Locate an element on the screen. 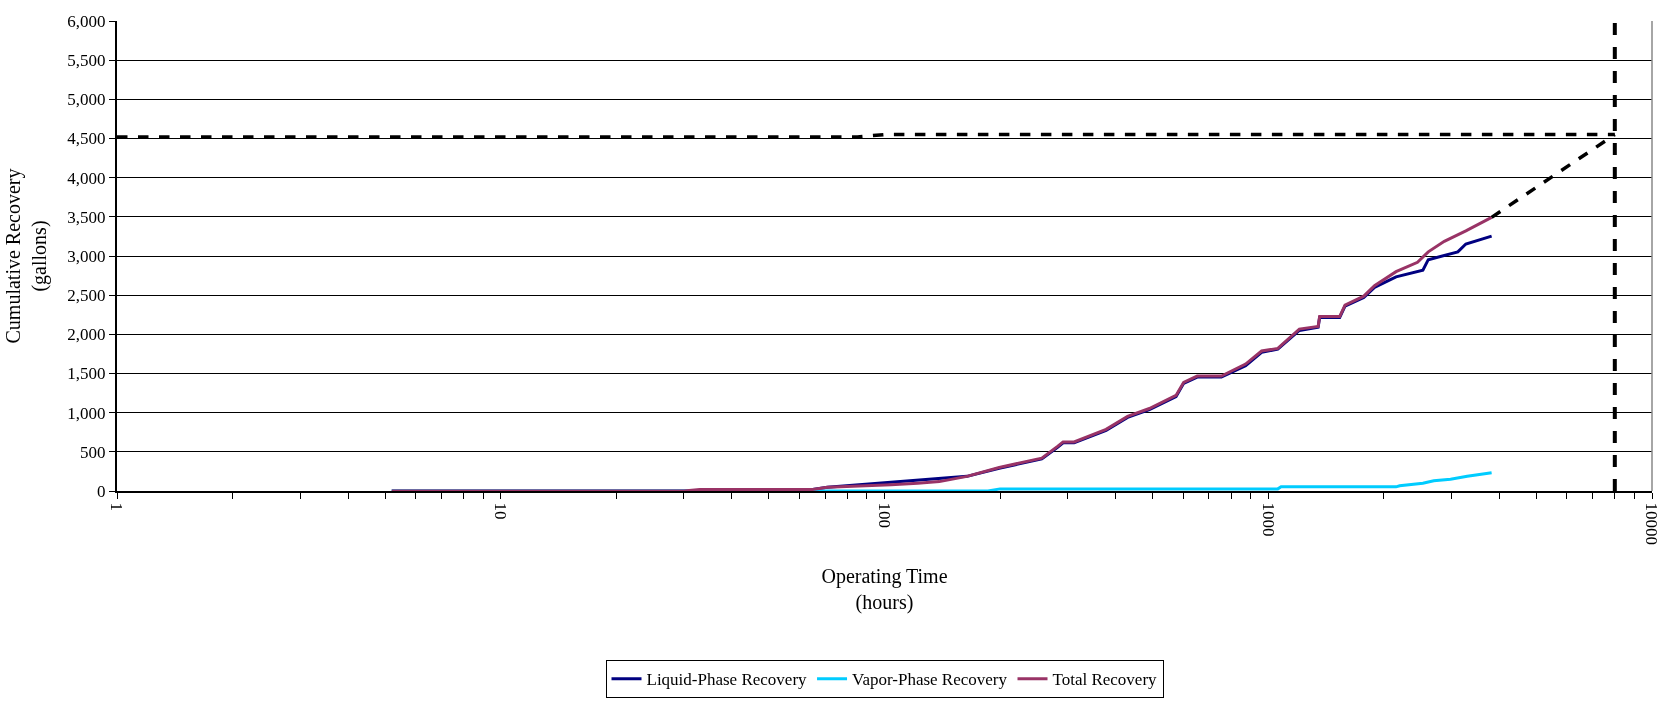  x-tick-label: 1 is located at coordinates (117, 506).